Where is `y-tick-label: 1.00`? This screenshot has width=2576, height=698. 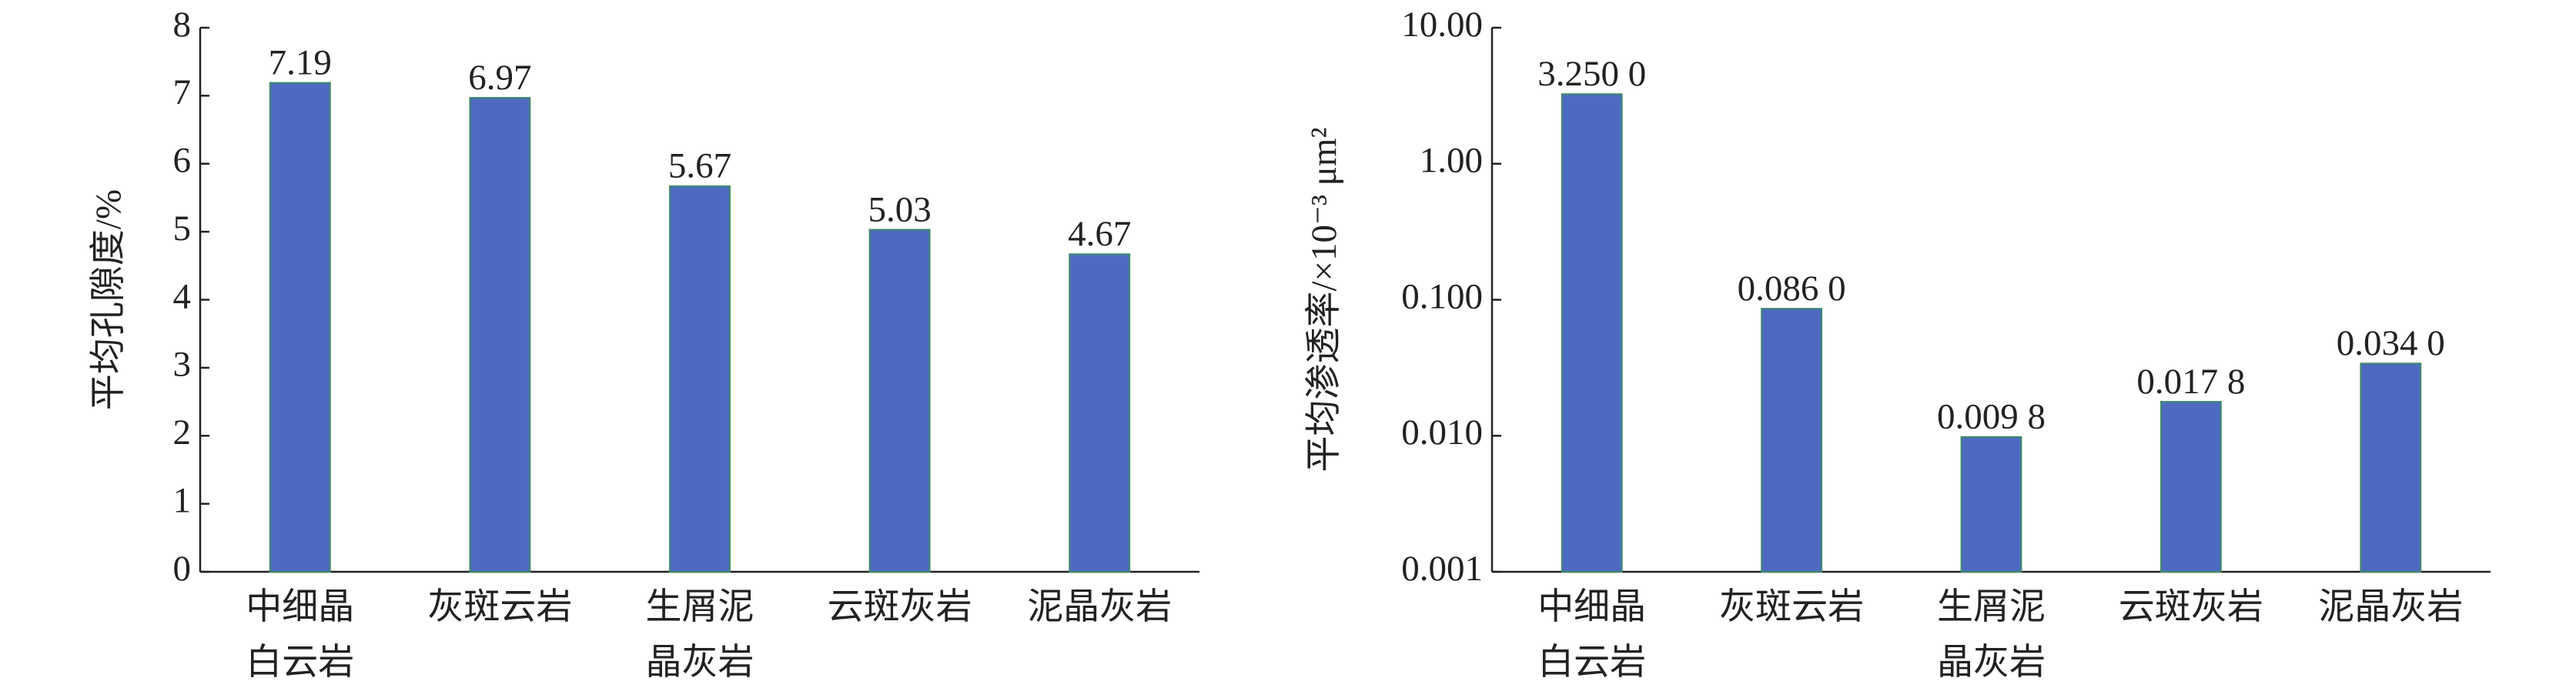
y-tick-label: 1.00 is located at coordinates (1451, 161).